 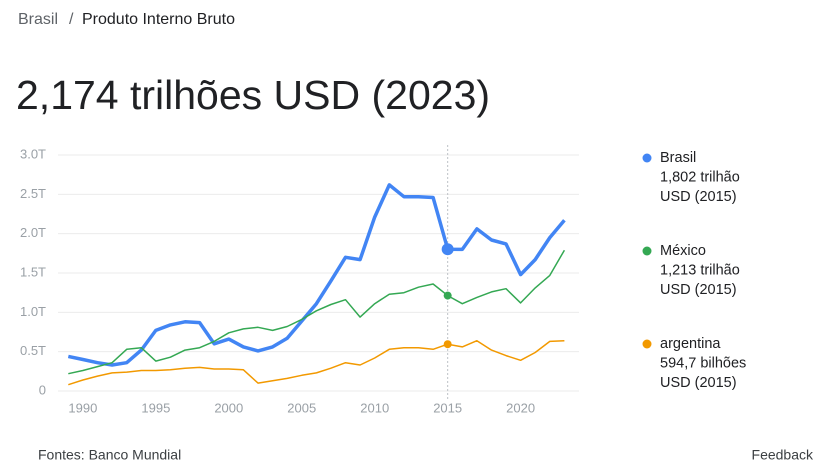 I want to click on legend-value: 1,802 trilhão, so click(x=700, y=177).